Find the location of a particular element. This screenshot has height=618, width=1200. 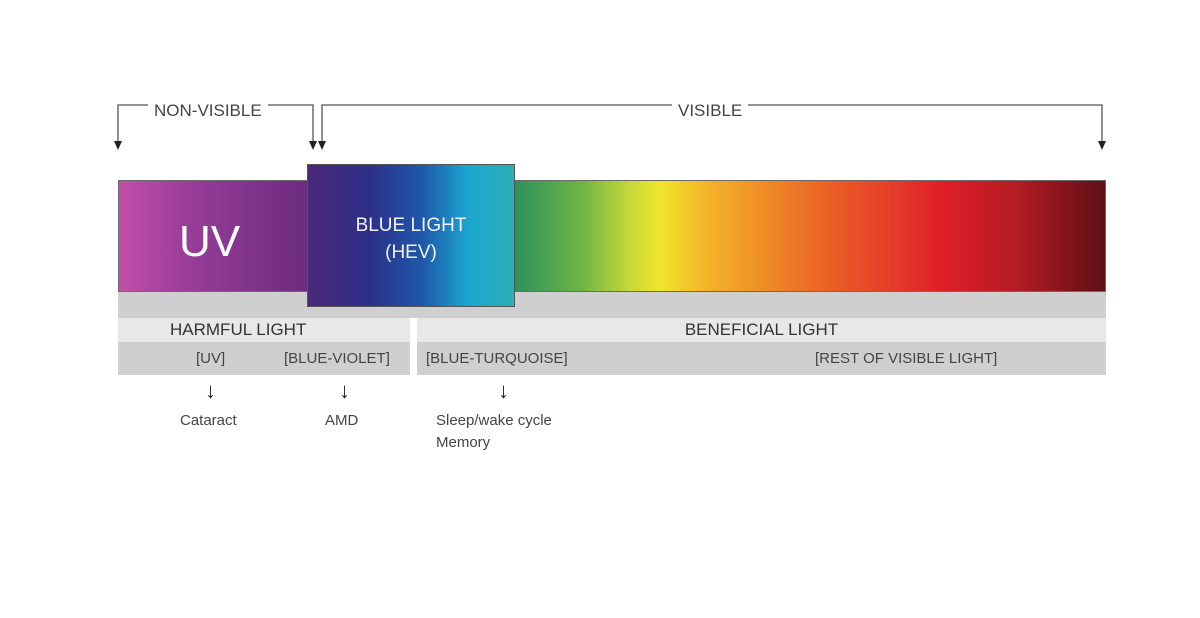

harmful-light-label: HARMFUL LIGHT is located at coordinates (238, 329).